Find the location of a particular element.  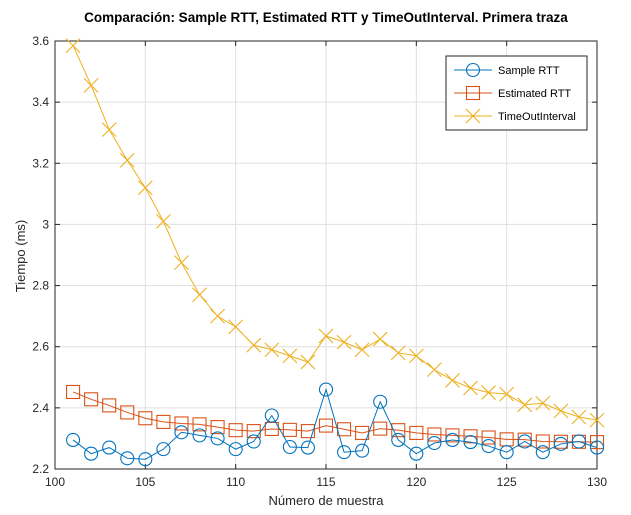

y-tick-label: 3.6 is located at coordinates (40, 41).